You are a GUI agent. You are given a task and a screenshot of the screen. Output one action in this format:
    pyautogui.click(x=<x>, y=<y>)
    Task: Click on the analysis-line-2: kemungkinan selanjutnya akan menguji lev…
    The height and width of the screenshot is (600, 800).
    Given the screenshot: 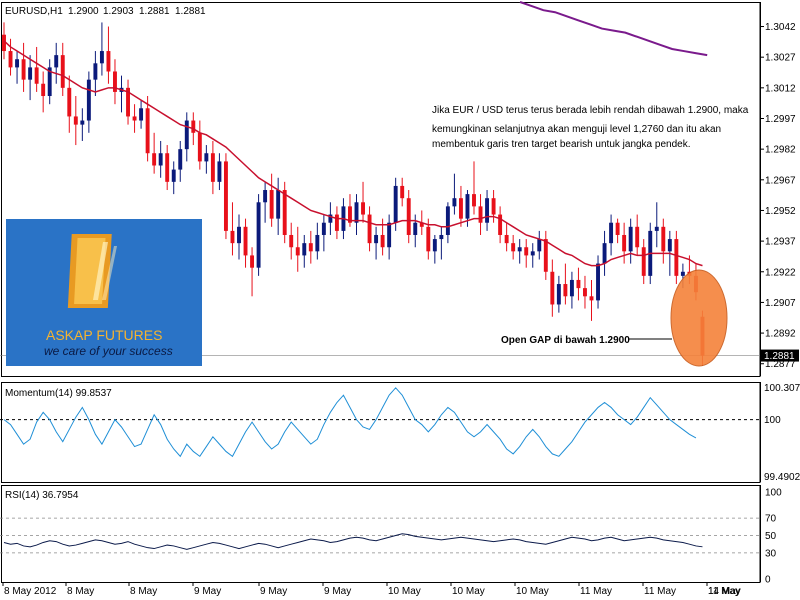 What is the action you would take?
    pyautogui.click(x=576, y=129)
    